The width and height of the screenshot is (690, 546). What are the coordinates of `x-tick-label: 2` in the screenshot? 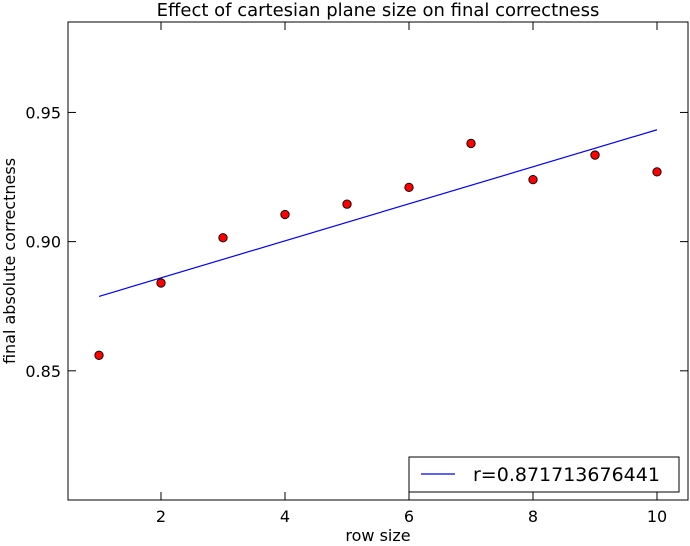 It's located at (161, 516).